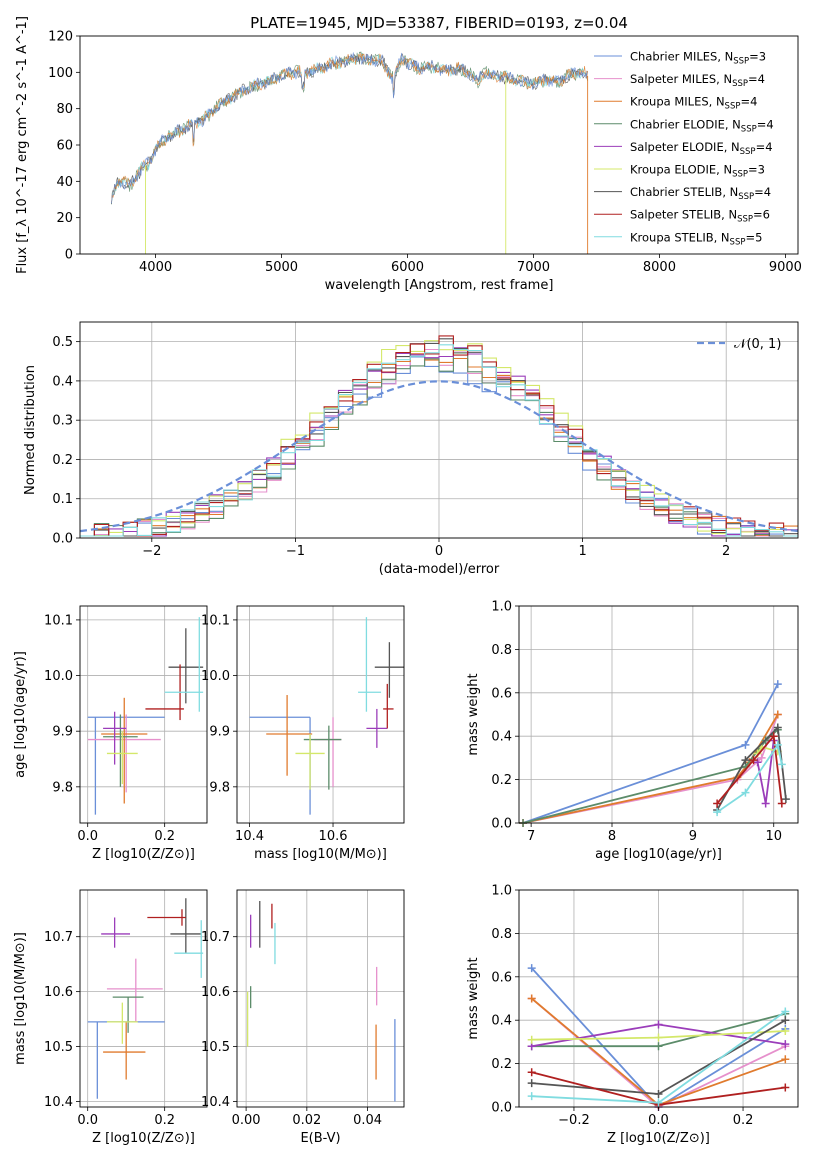 The image size is (819, 1170). I want to click on gaussian-curve, so click(439, 456).